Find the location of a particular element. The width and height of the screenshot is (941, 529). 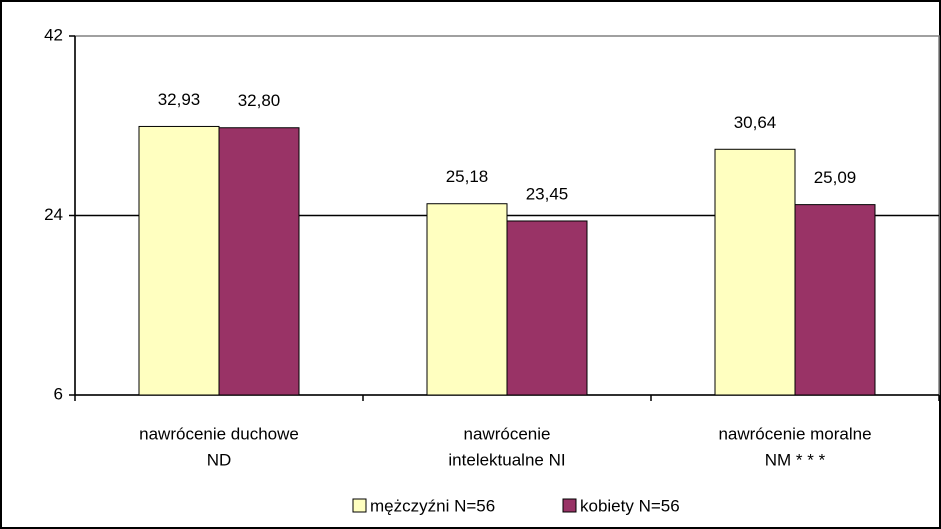

value-label: 23,45 is located at coordinates (547, 193).